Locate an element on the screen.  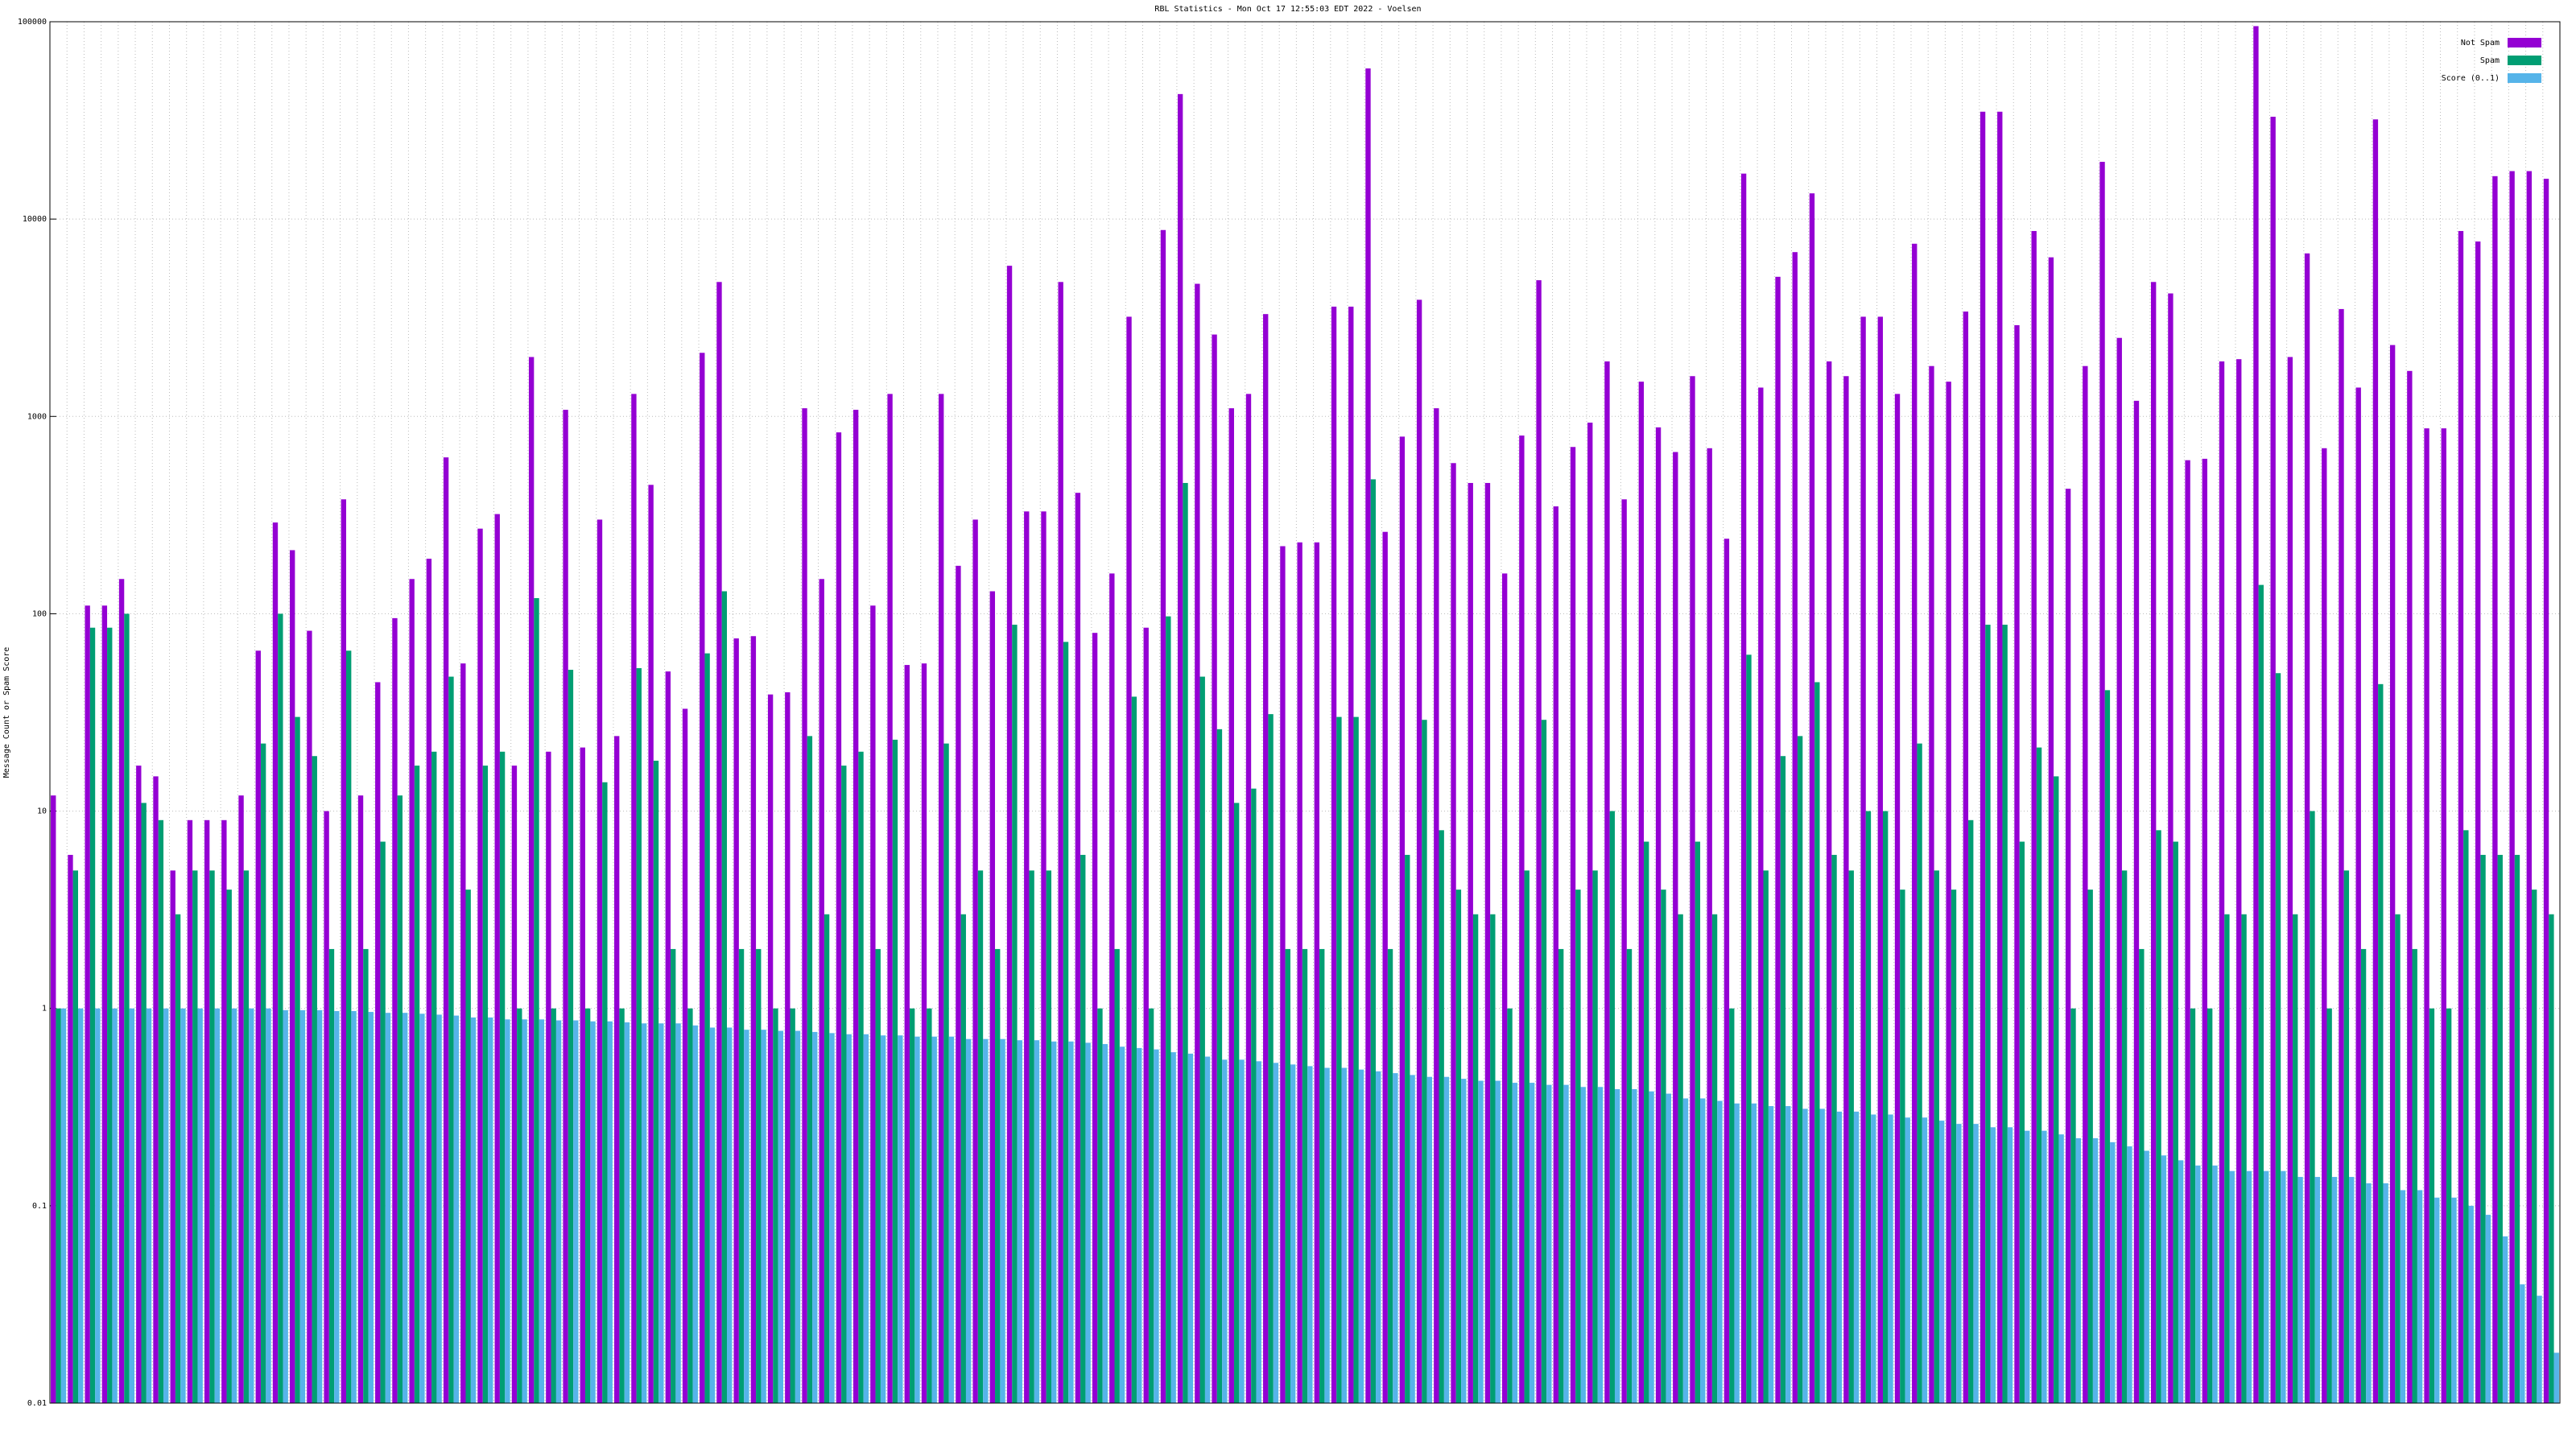
y-tick-label: 100000 is located at coordinates (32, 22).